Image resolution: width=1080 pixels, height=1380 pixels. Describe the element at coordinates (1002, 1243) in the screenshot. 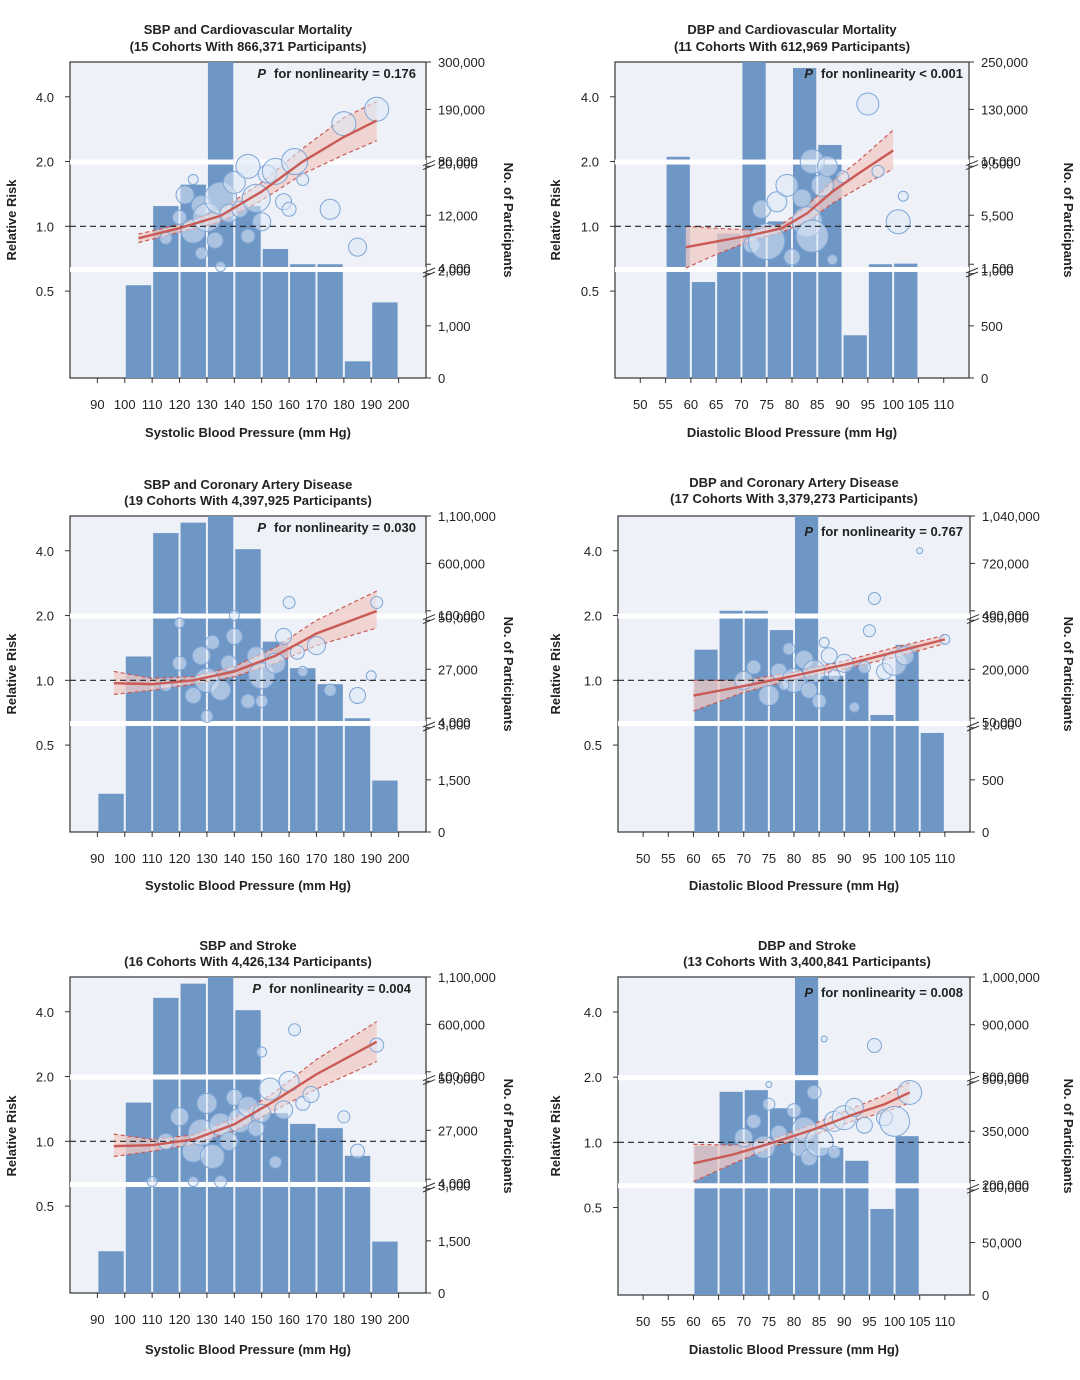

I see `count-tick-label: 50,000` at that location.